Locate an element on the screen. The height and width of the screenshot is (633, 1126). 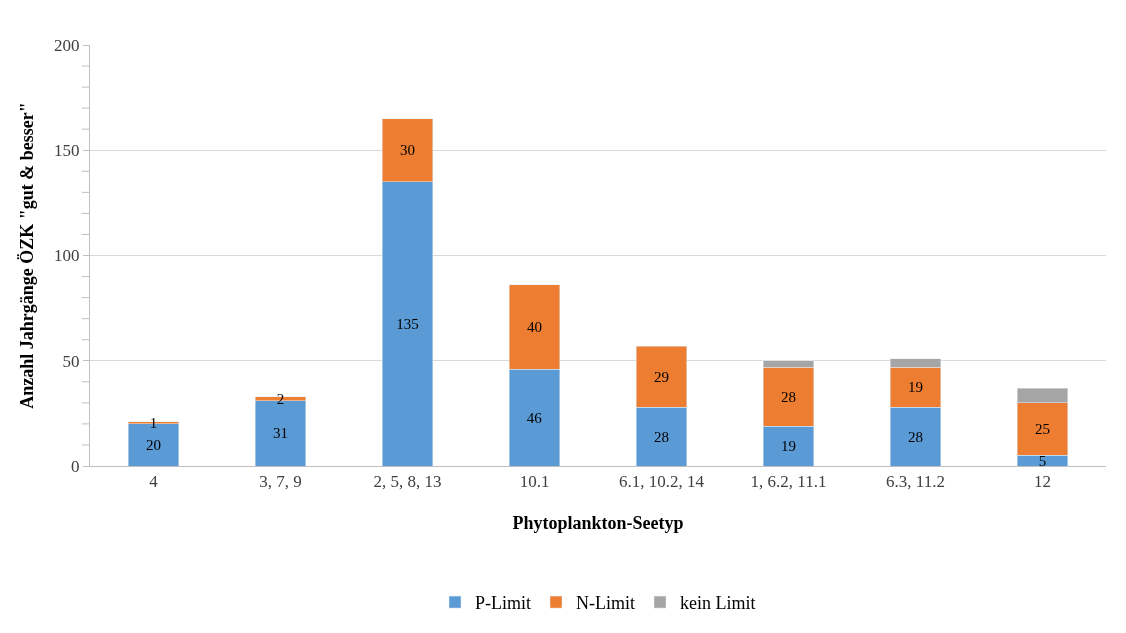
x-tick-label: 6.1, 10.2, 14 is located at coordinates (662, 482).